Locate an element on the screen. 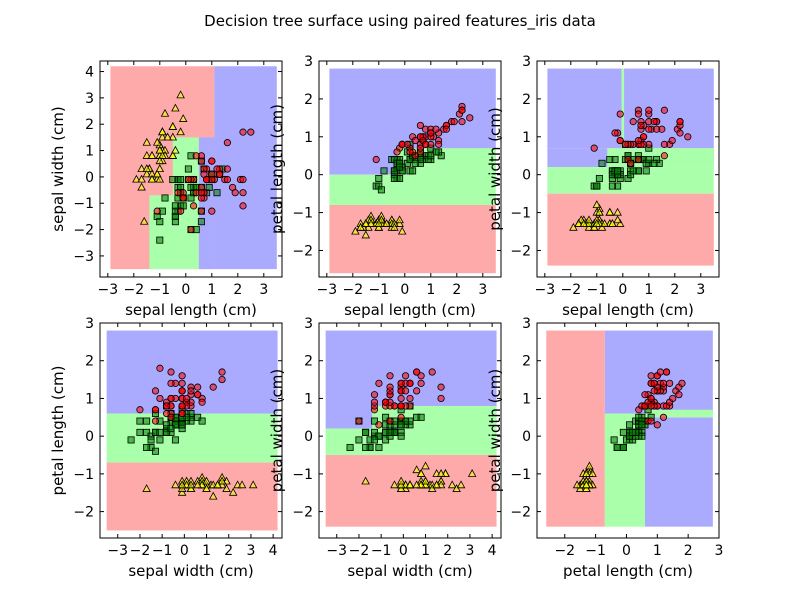 The image size is (800, 600). x-tick-label: −3 is located at coordinates (544, 290).